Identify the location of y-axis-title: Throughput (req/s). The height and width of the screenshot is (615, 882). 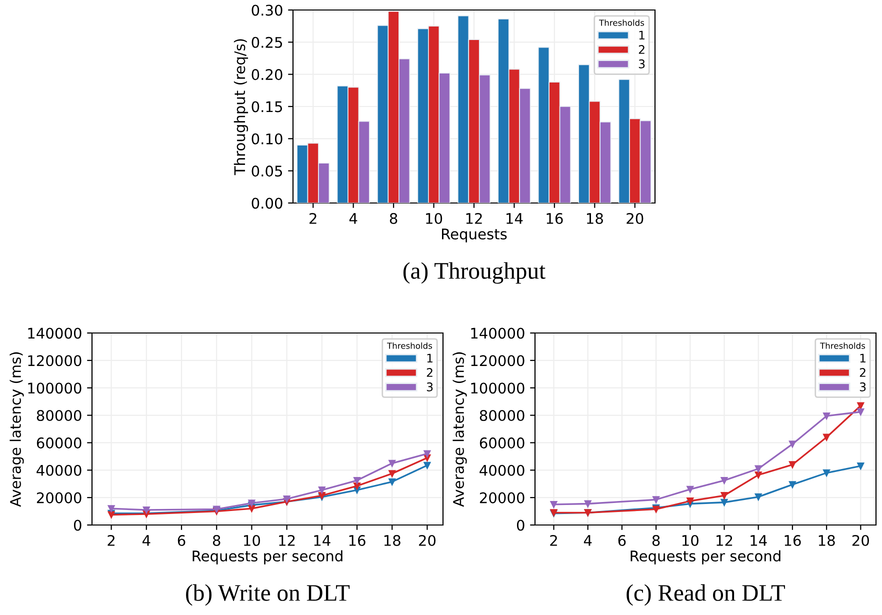
(241, 107).